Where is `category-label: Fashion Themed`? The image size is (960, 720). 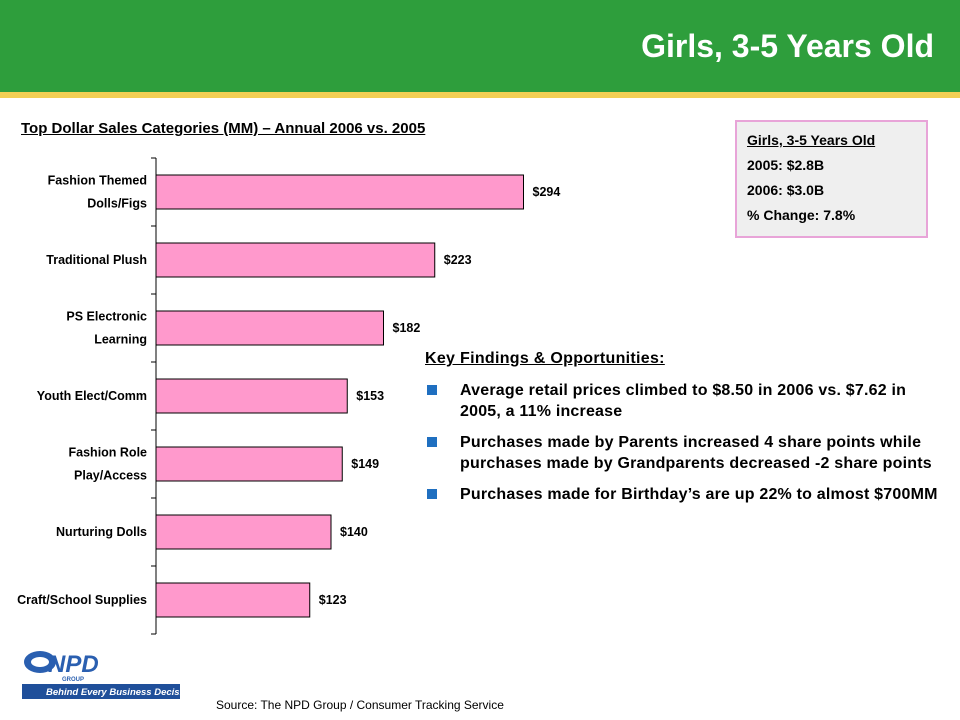
category-label: Fashion Themed is located at coordinates (97, 181).